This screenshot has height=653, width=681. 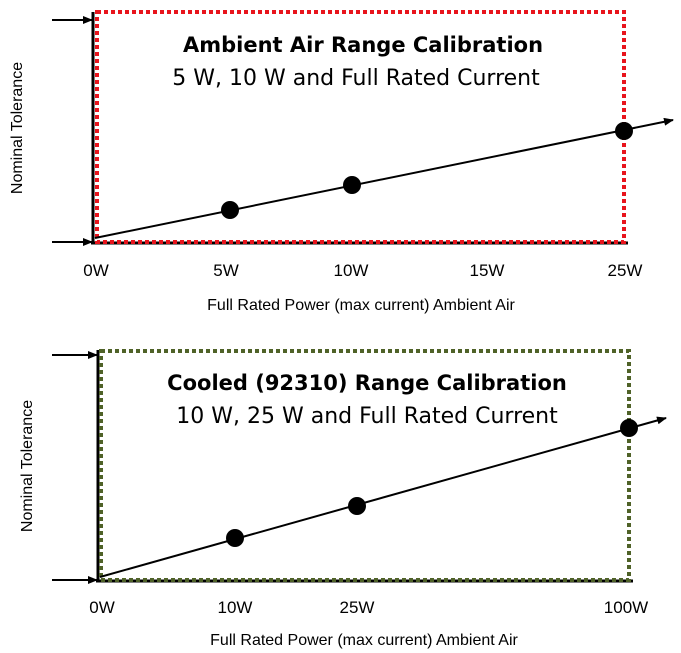 What do you see at coordinates (367, 416) in the screenshot?
I see `panel-subtitle: 10 W, 25 W and Full Rated Current` at bounding box center [367, 416].